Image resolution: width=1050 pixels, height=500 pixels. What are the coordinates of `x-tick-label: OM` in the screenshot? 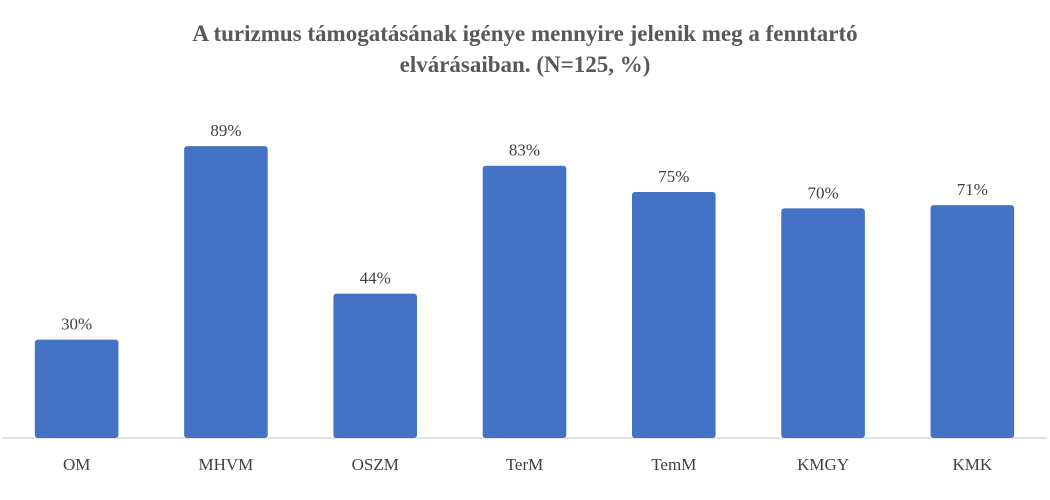 It's located at (76, 464).